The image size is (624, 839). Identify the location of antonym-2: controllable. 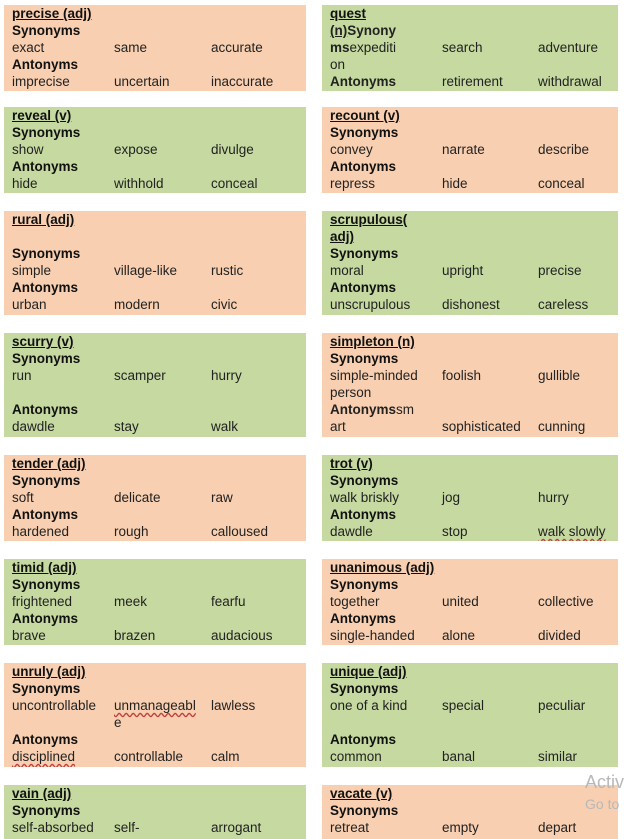
(149, 756).